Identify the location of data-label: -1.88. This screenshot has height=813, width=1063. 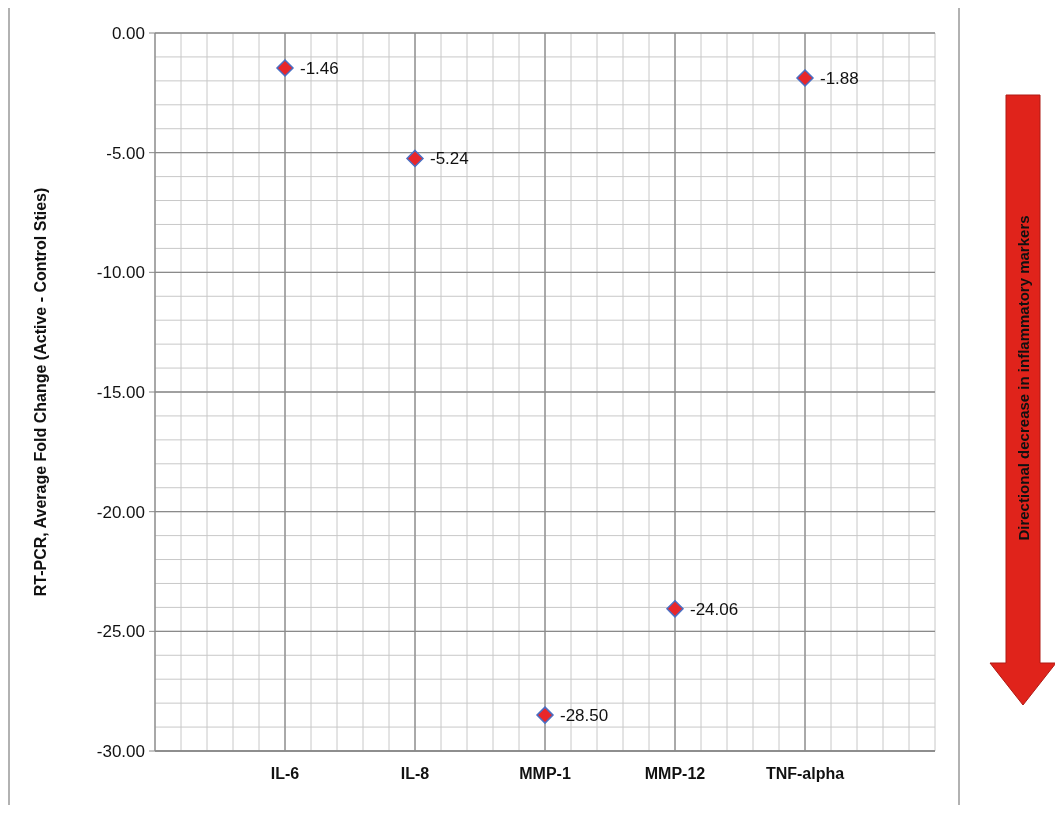
(839, 78).